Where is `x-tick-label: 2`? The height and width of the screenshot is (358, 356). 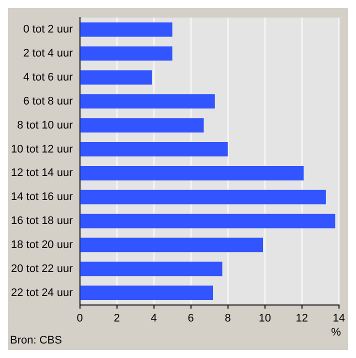 x-tick-label: 2 is located at coordinates (117, 318).